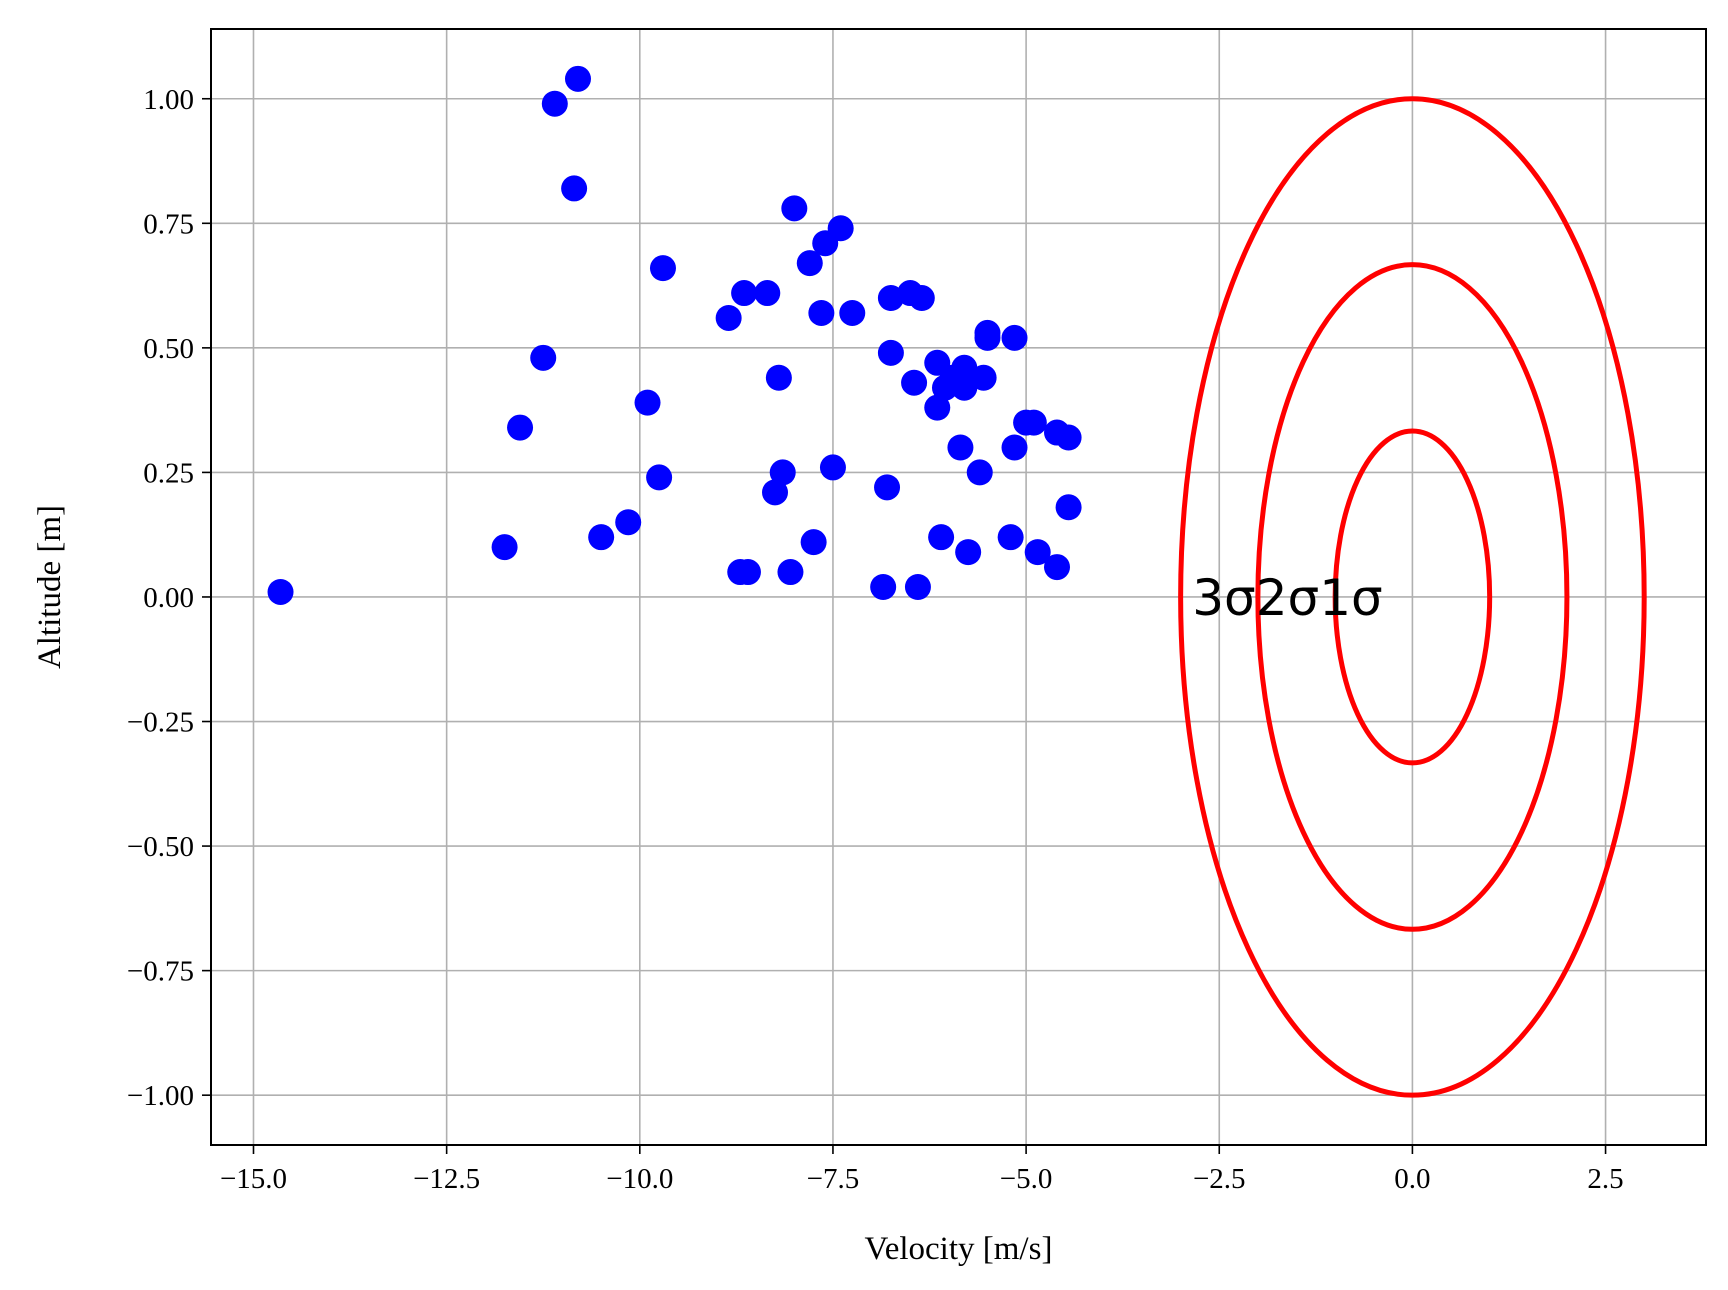 Image resolution: width=1728 pixels, height=1290 pixels. I want to click on y-tick-label: −0.75, so click(160, 972).